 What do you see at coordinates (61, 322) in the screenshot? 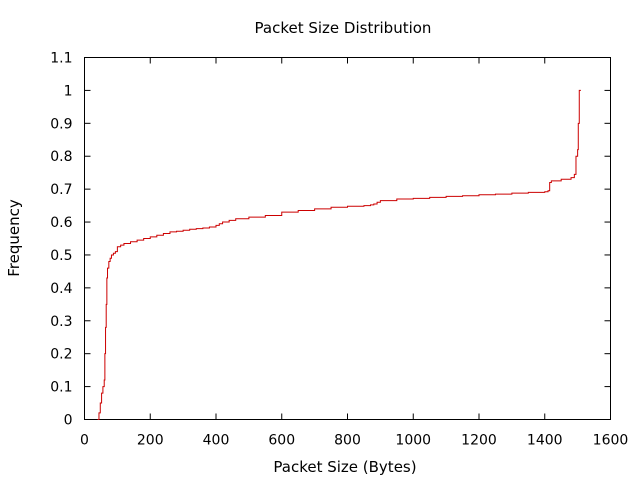
I see `y-tick-label: 0.3` at bounding box center [61, 322].